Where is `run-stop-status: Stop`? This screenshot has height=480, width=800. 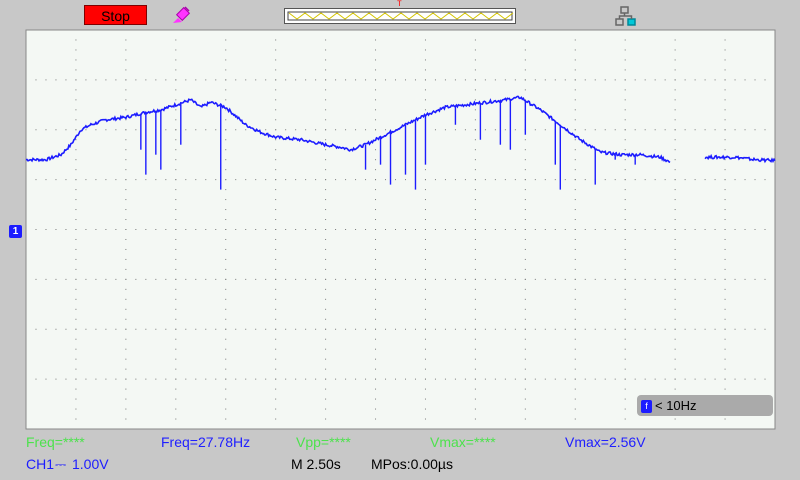
run-stop-status: Stop is located at coordinates (115, 15).